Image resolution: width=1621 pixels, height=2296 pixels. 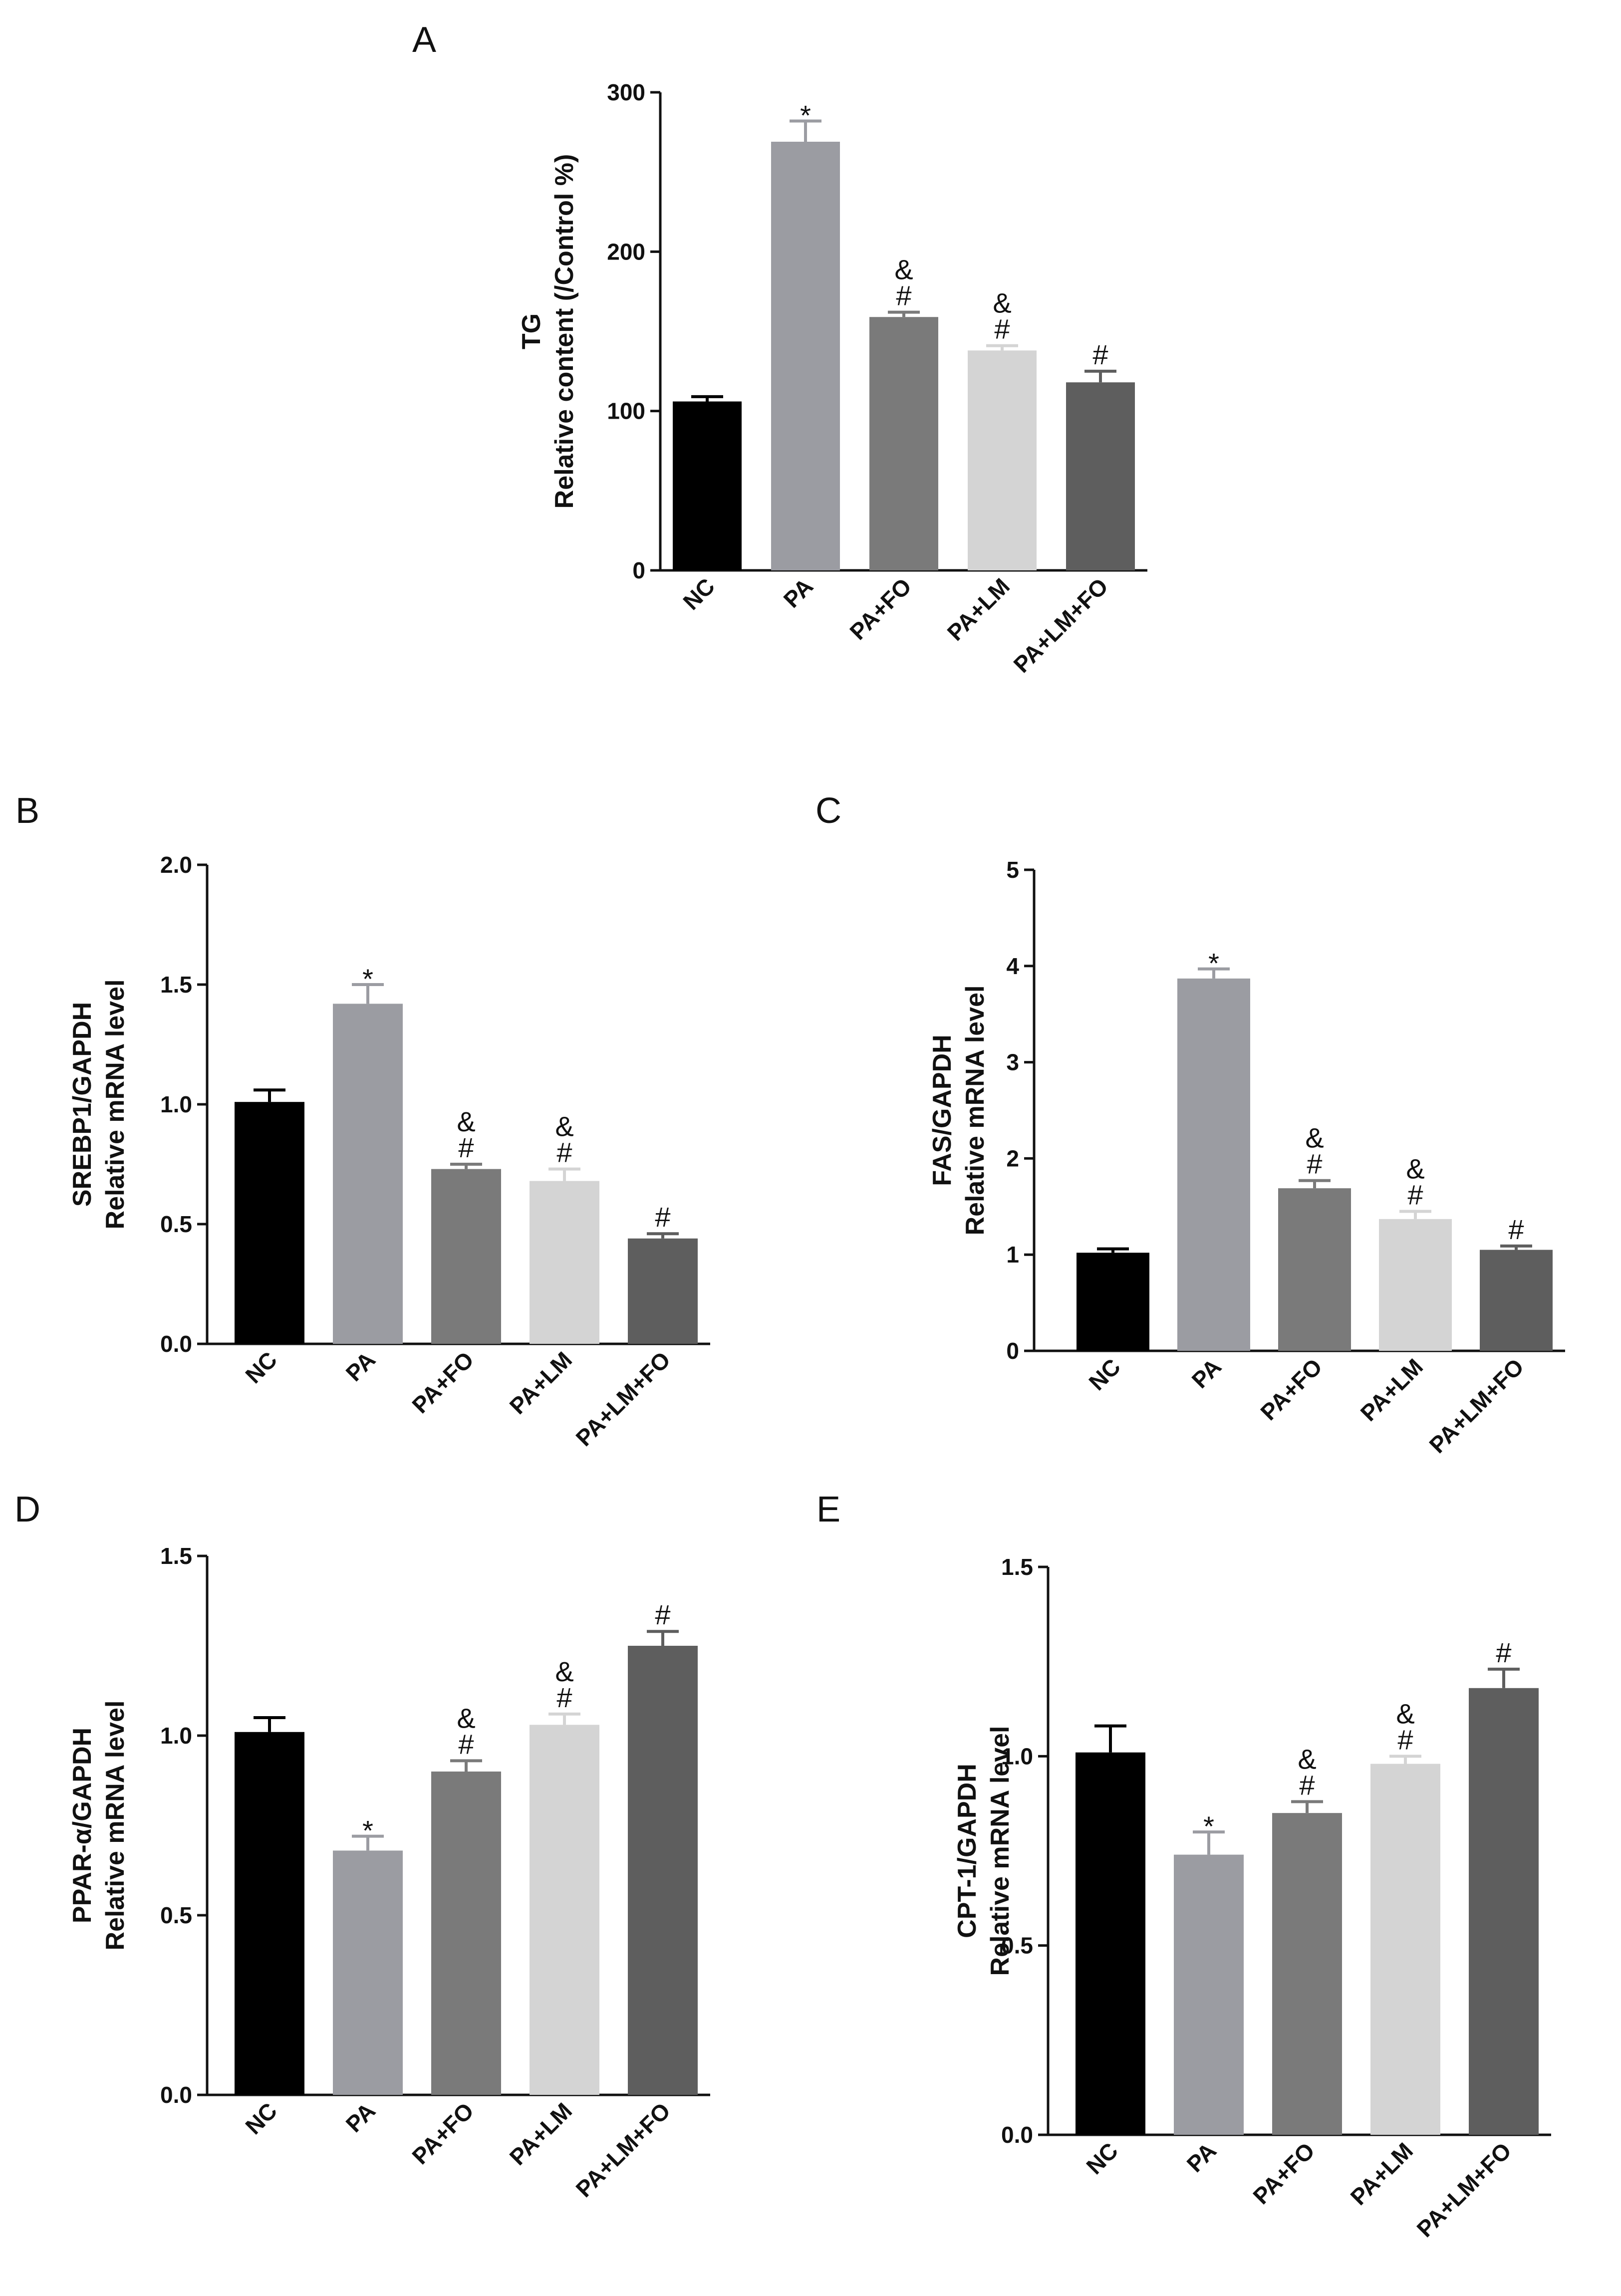 What do you see at coordinates (828, 811) in the screenshot?
I see `panel-letter: C` at bounding box center [828, 811].